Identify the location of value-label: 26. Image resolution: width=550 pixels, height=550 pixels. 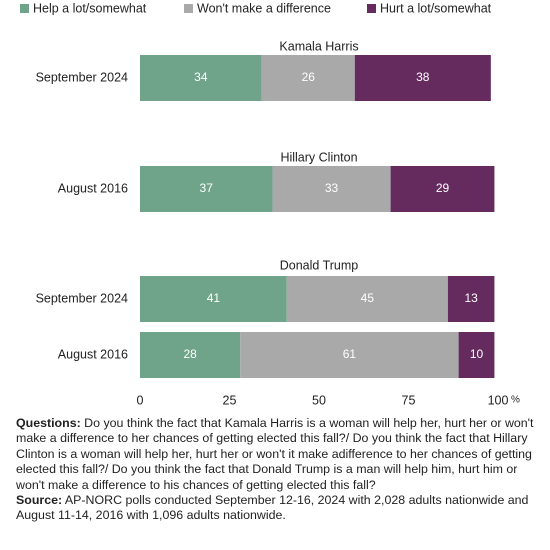
(309, 77).